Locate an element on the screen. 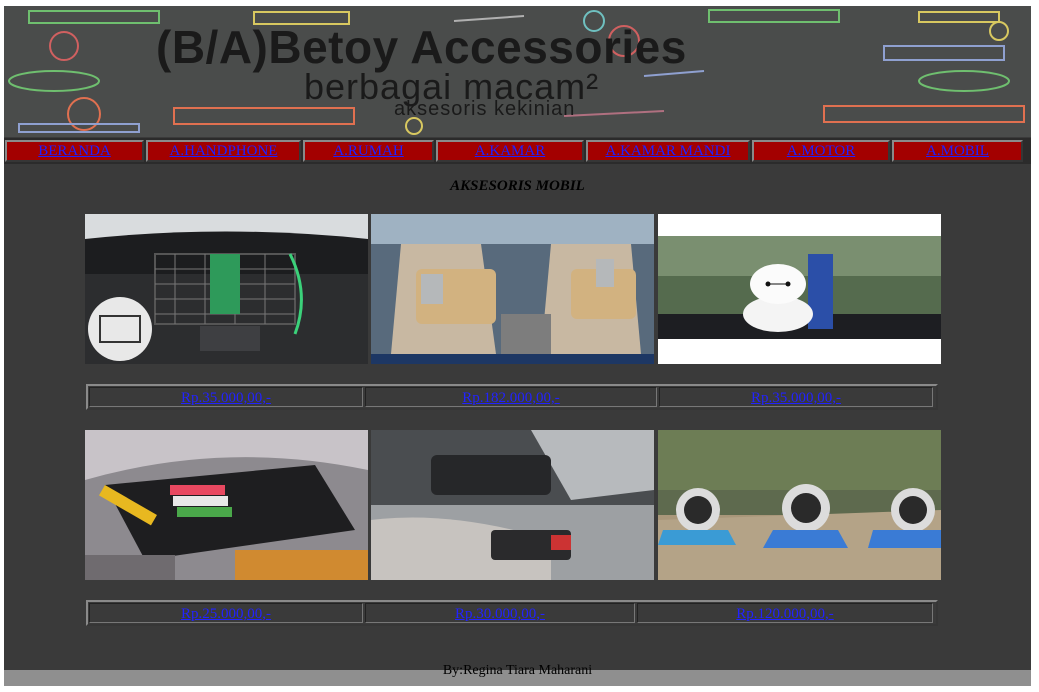 Image resolution: width=1039 pixels, height=692 pixels. nav-item-motor: A.MOTOR is located at coordinates (821, 151).